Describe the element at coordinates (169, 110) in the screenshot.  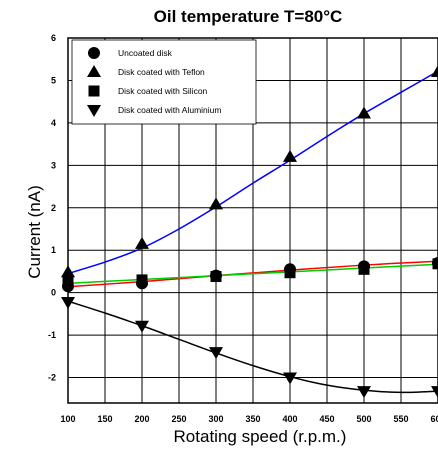
I see `legend-label: Disk coated with Aluminium` at that location.